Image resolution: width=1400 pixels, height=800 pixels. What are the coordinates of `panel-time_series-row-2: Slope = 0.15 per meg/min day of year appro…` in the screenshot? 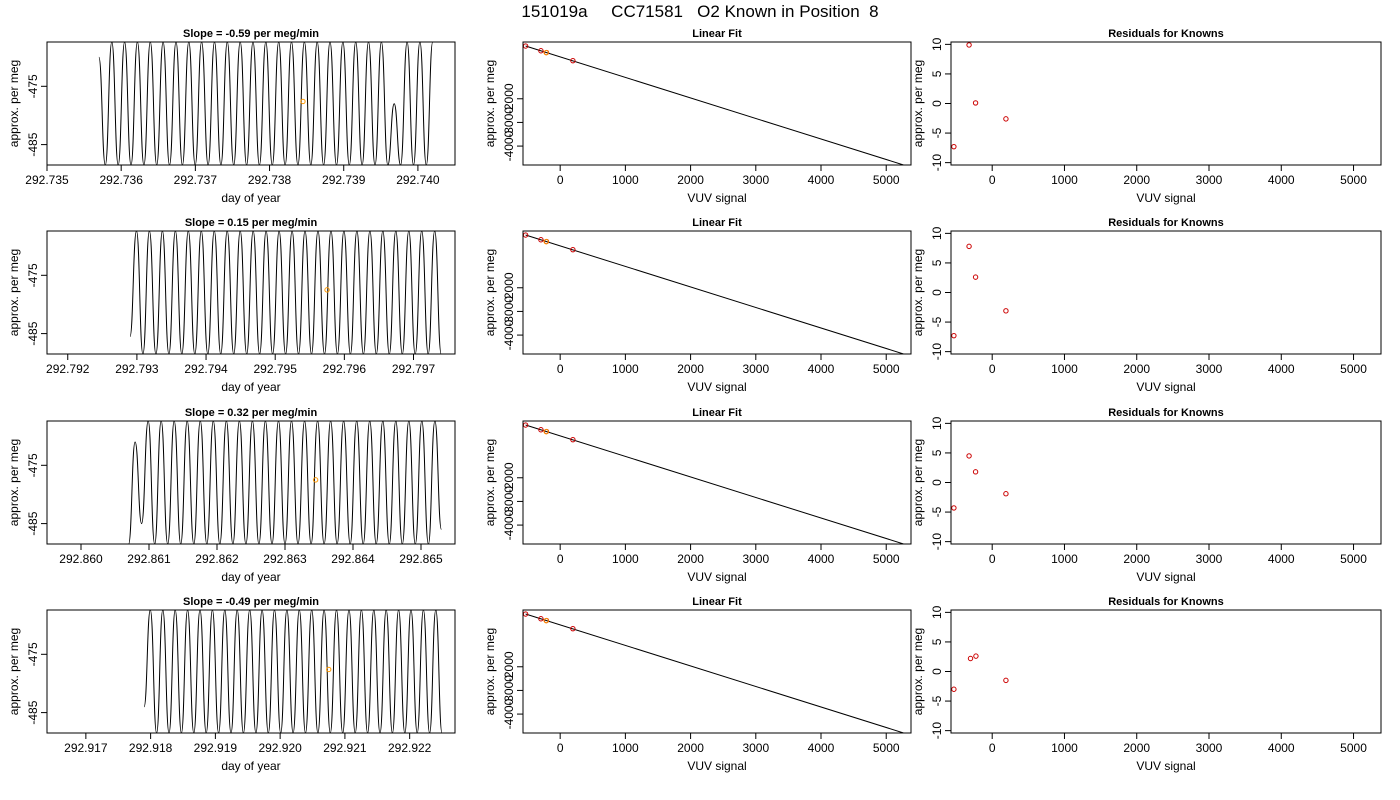 It's located at (231, 305).